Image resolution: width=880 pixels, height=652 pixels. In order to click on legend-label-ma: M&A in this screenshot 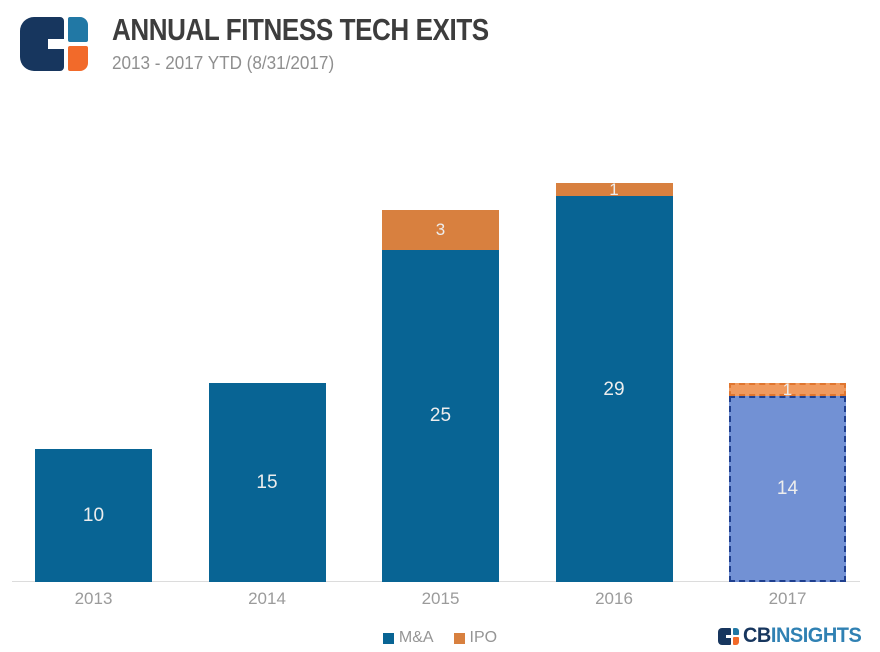, I will do `click(416, 637)`.